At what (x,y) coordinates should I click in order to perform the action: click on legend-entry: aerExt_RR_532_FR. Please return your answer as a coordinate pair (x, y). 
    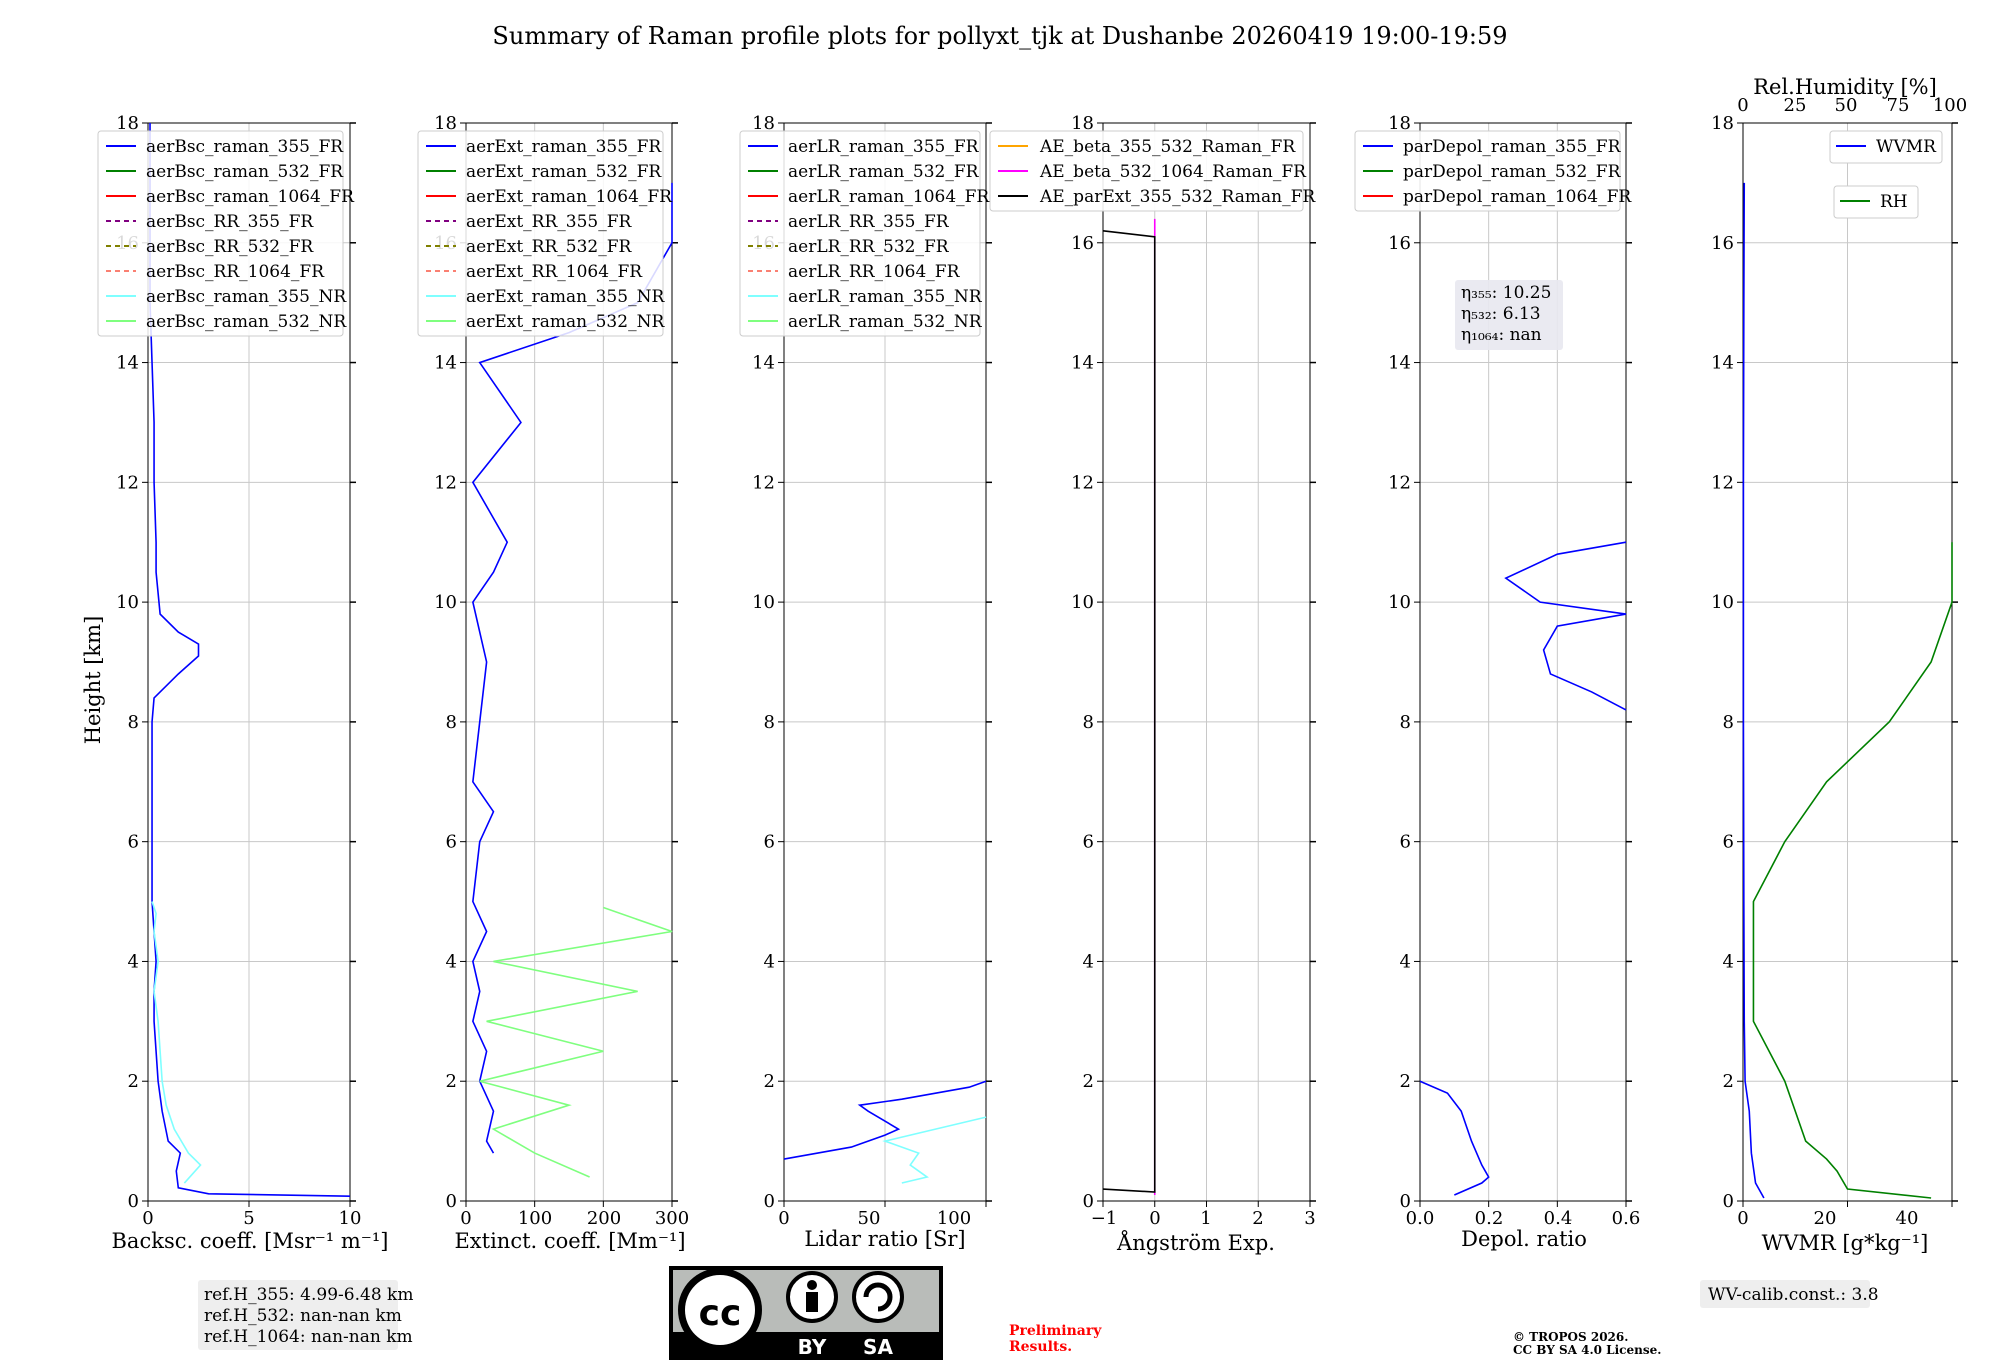
    Looking at the image, I should click on (549, 247).